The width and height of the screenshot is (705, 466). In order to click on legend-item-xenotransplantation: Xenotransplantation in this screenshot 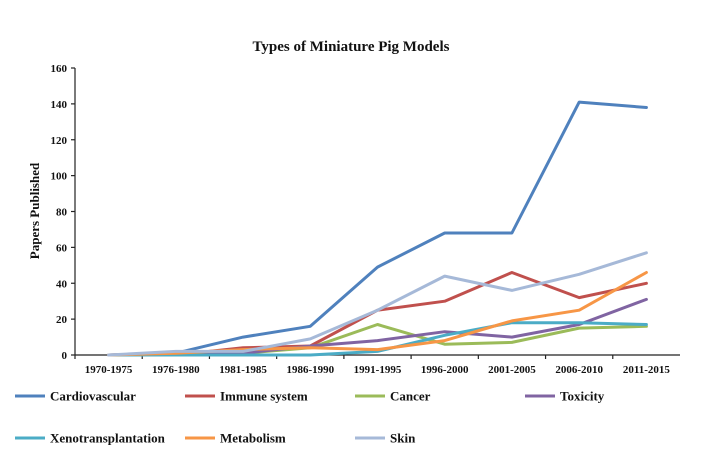, I will do `click(90, 438)`.